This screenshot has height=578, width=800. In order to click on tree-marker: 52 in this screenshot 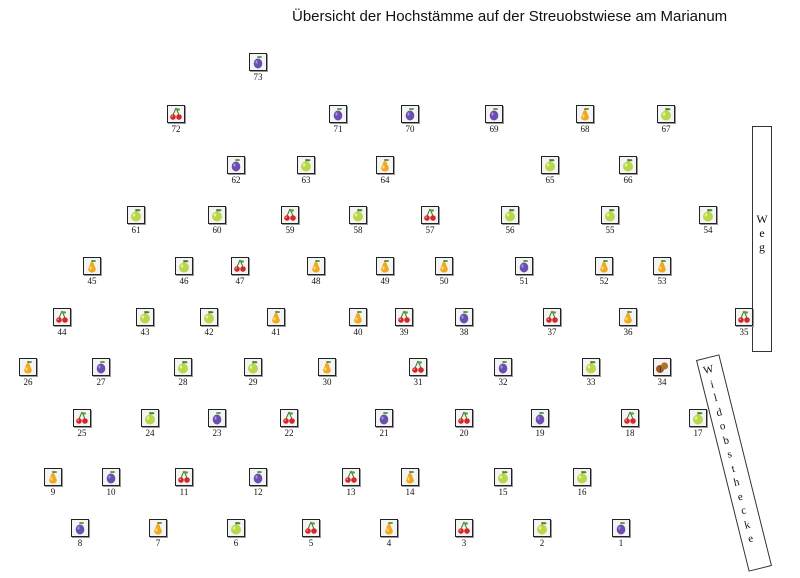, I will do `click(604, 272)`.